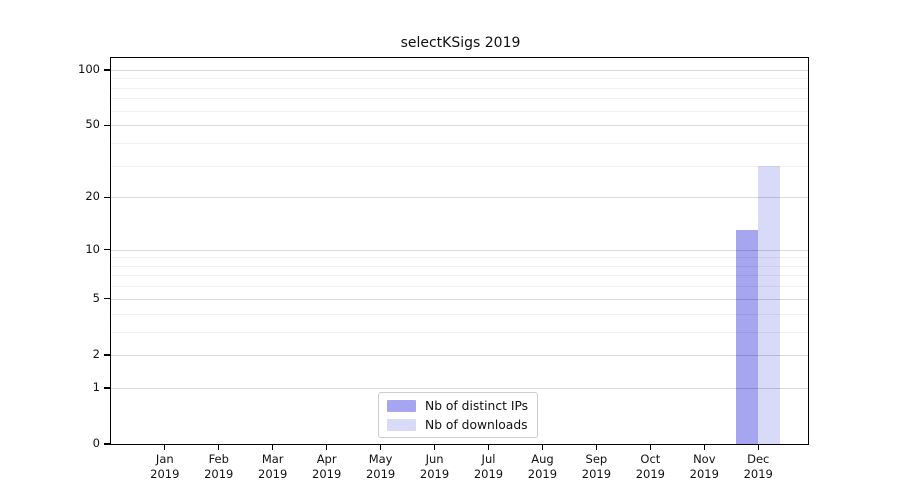 This screenshot has height=500, width=900. I want to click on y-tick-label-20: 20, so click(92, 196).